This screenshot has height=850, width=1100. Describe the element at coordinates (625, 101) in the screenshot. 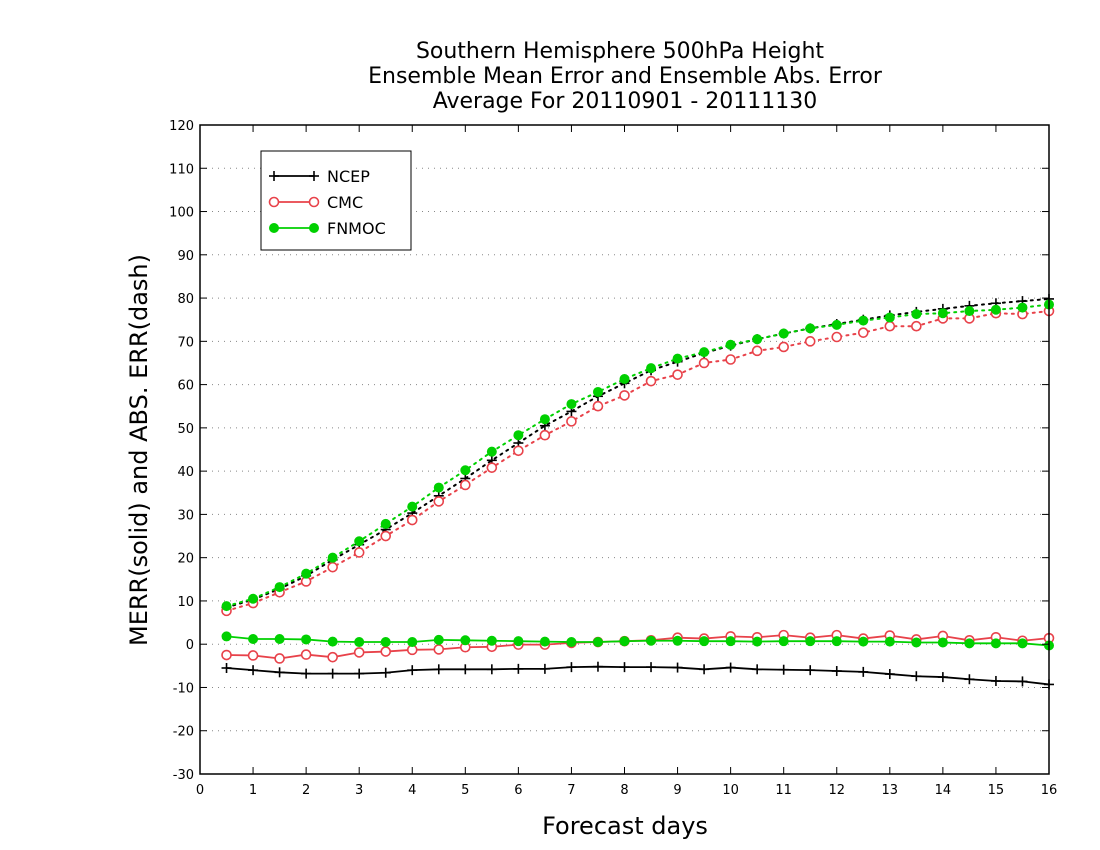

I see `title-line-3: Average For 20110901 - 20111130` at that location.